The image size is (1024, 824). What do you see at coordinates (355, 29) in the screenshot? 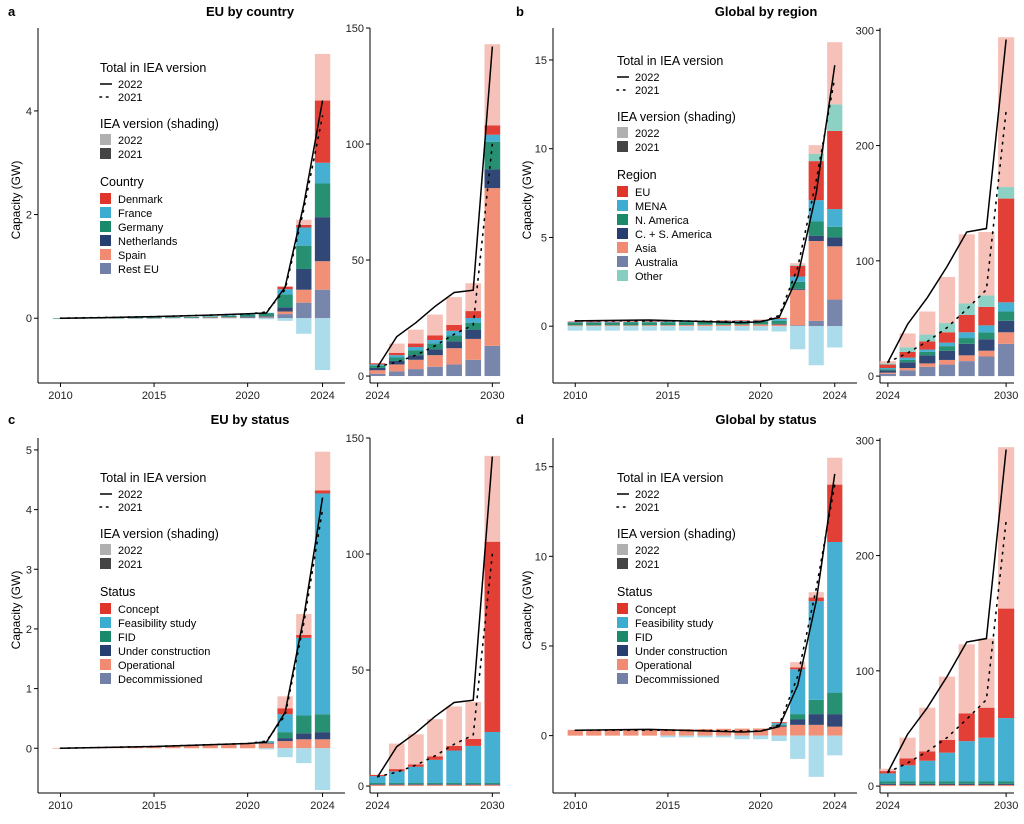
I see `y-tick-label: 150` at bounding box center [355, 29].